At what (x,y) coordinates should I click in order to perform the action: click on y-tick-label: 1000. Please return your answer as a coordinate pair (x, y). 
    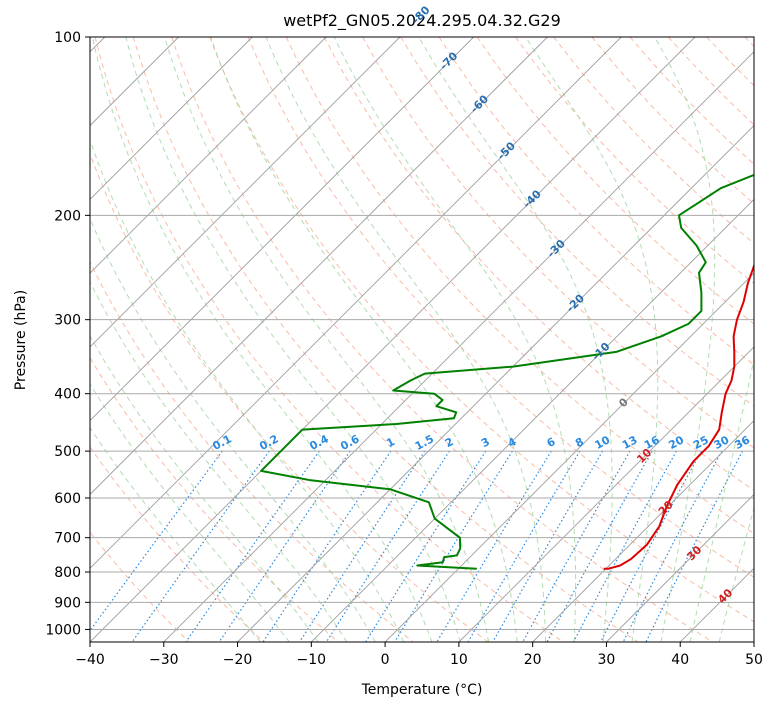
    Looking at the image, I should click on (63, 630).